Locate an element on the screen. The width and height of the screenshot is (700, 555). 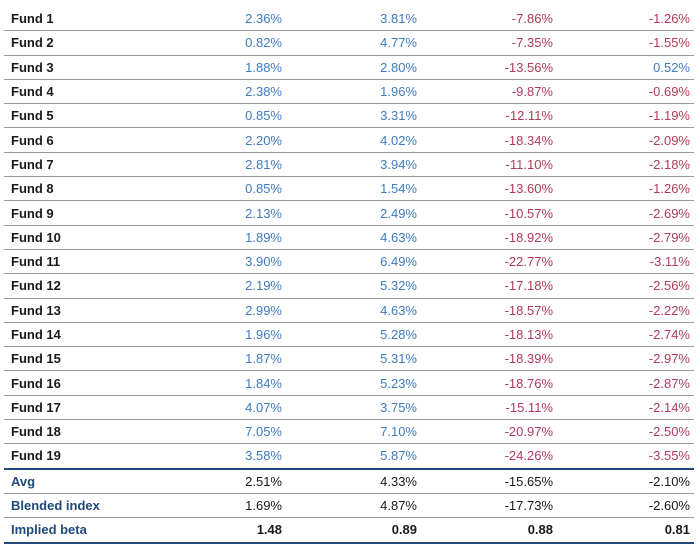
cell-col2: 2.80% is located at coordinates (353, 67).